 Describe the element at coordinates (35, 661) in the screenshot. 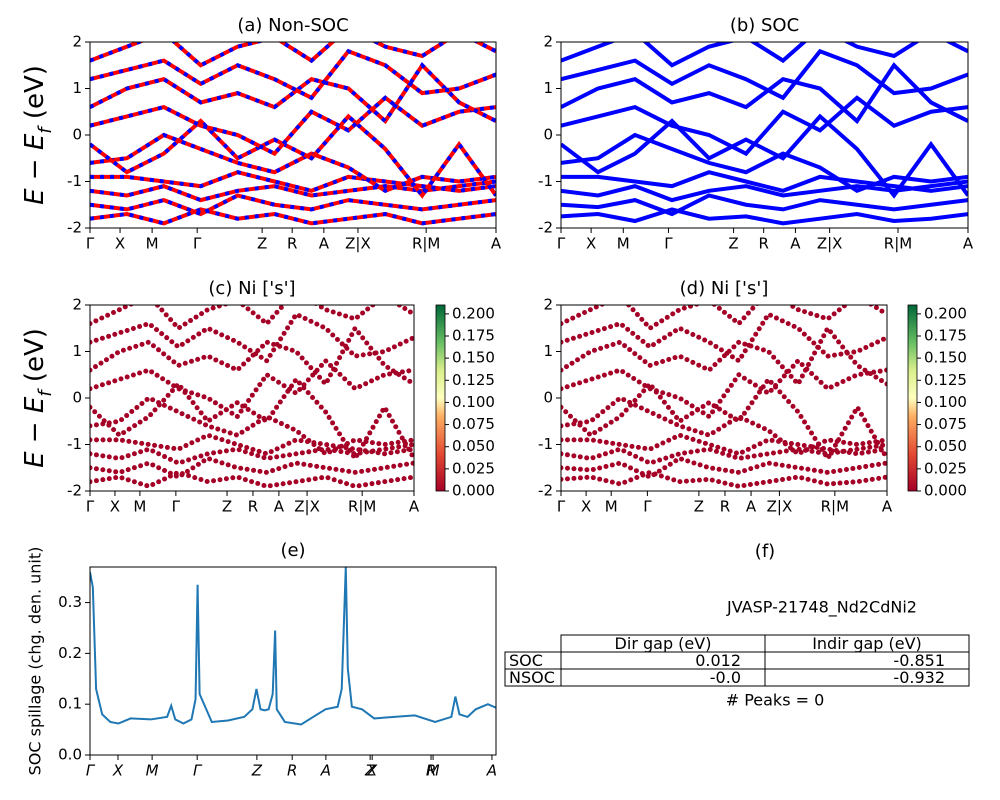

I see `y-axis-label: SOC spillage (chg. den. unit)` at that location.